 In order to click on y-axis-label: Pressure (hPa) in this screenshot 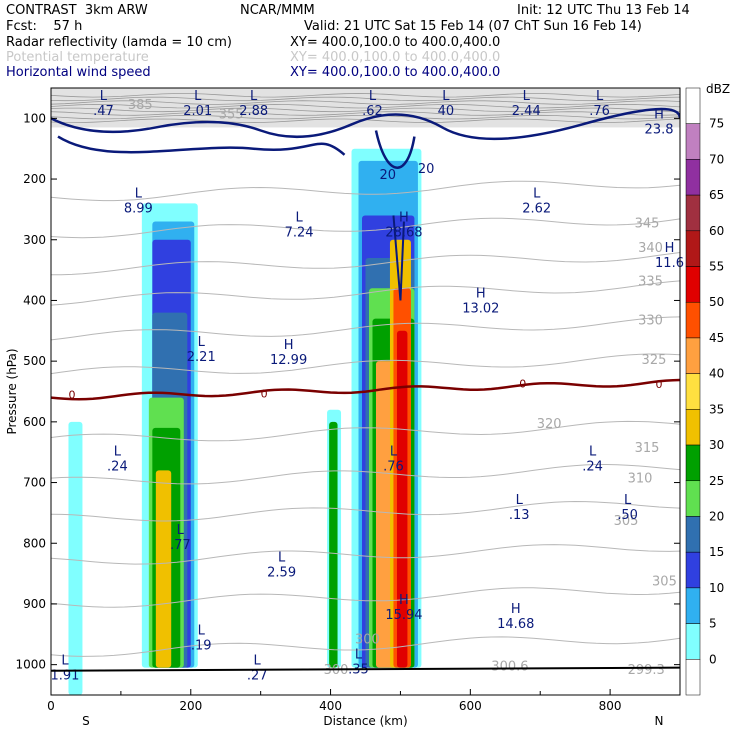, I will do `click(12, 391)`.